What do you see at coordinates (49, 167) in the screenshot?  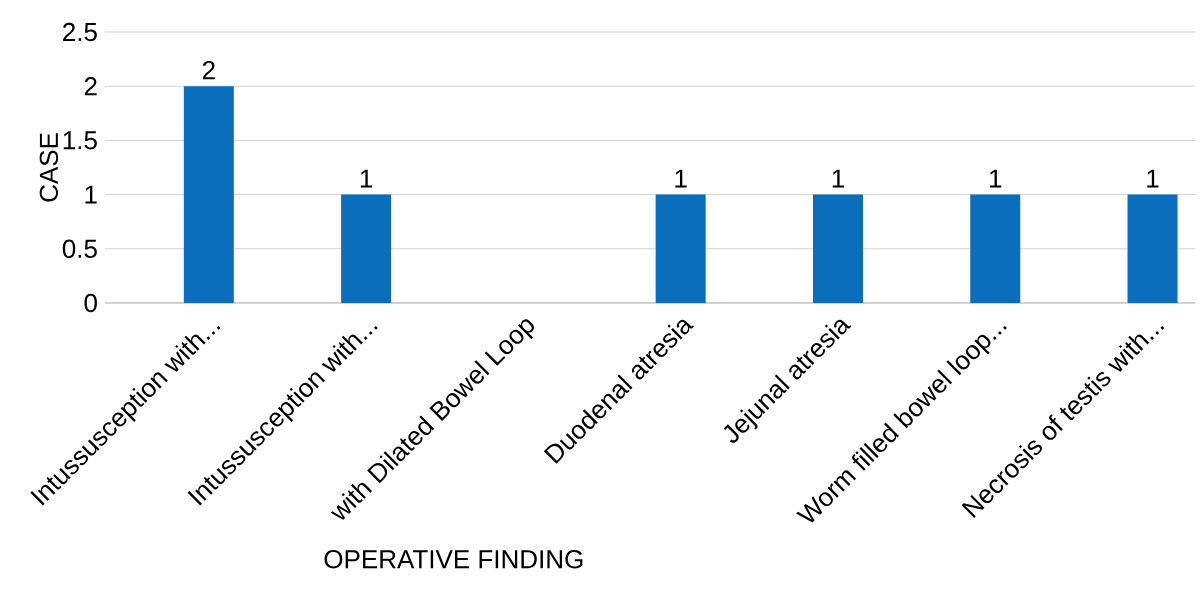 I see `y-axis-title: CASE` at bounding box center [49, 167].